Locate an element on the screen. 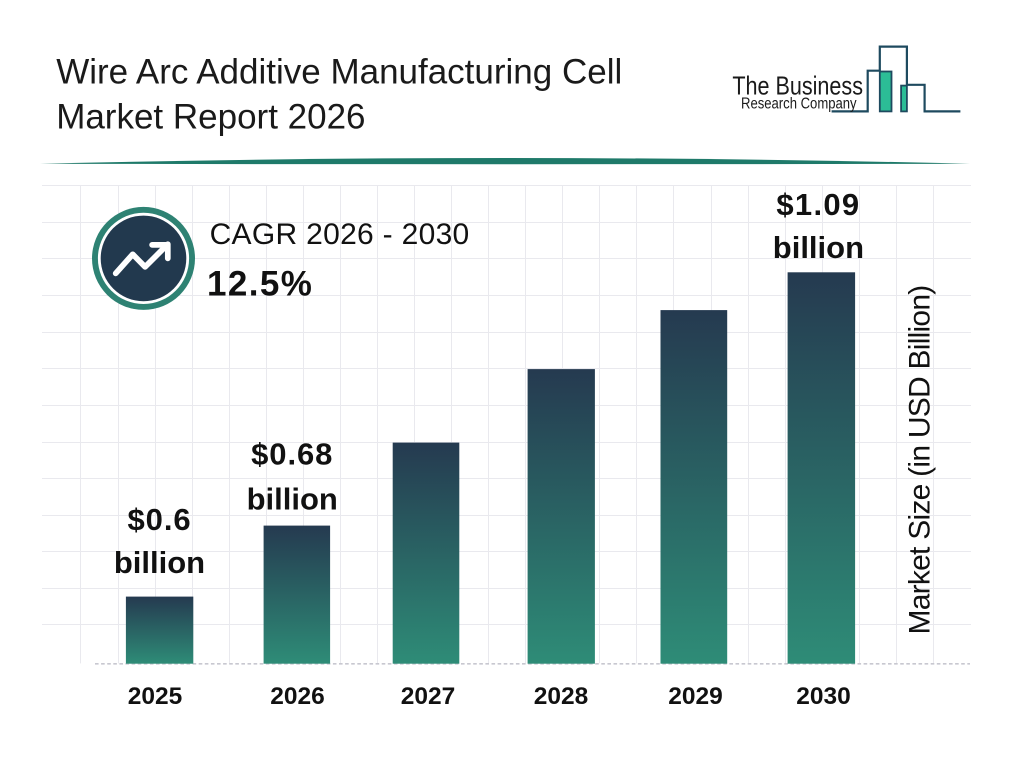 The image size is (1024, 768). svg-text: $1.09 is located at coordinates (818, 204).